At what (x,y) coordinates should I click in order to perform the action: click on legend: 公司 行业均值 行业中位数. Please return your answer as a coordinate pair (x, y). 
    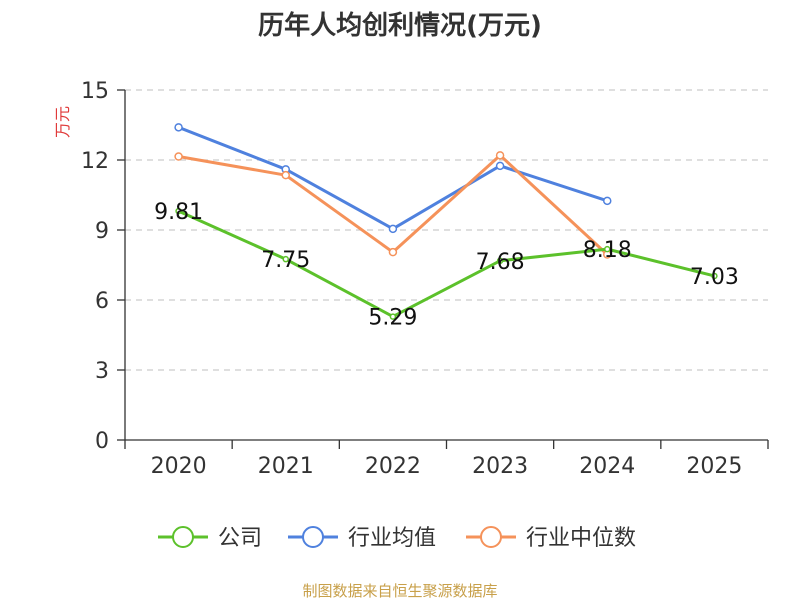
    Looking at the image, I should click on (397, 538).